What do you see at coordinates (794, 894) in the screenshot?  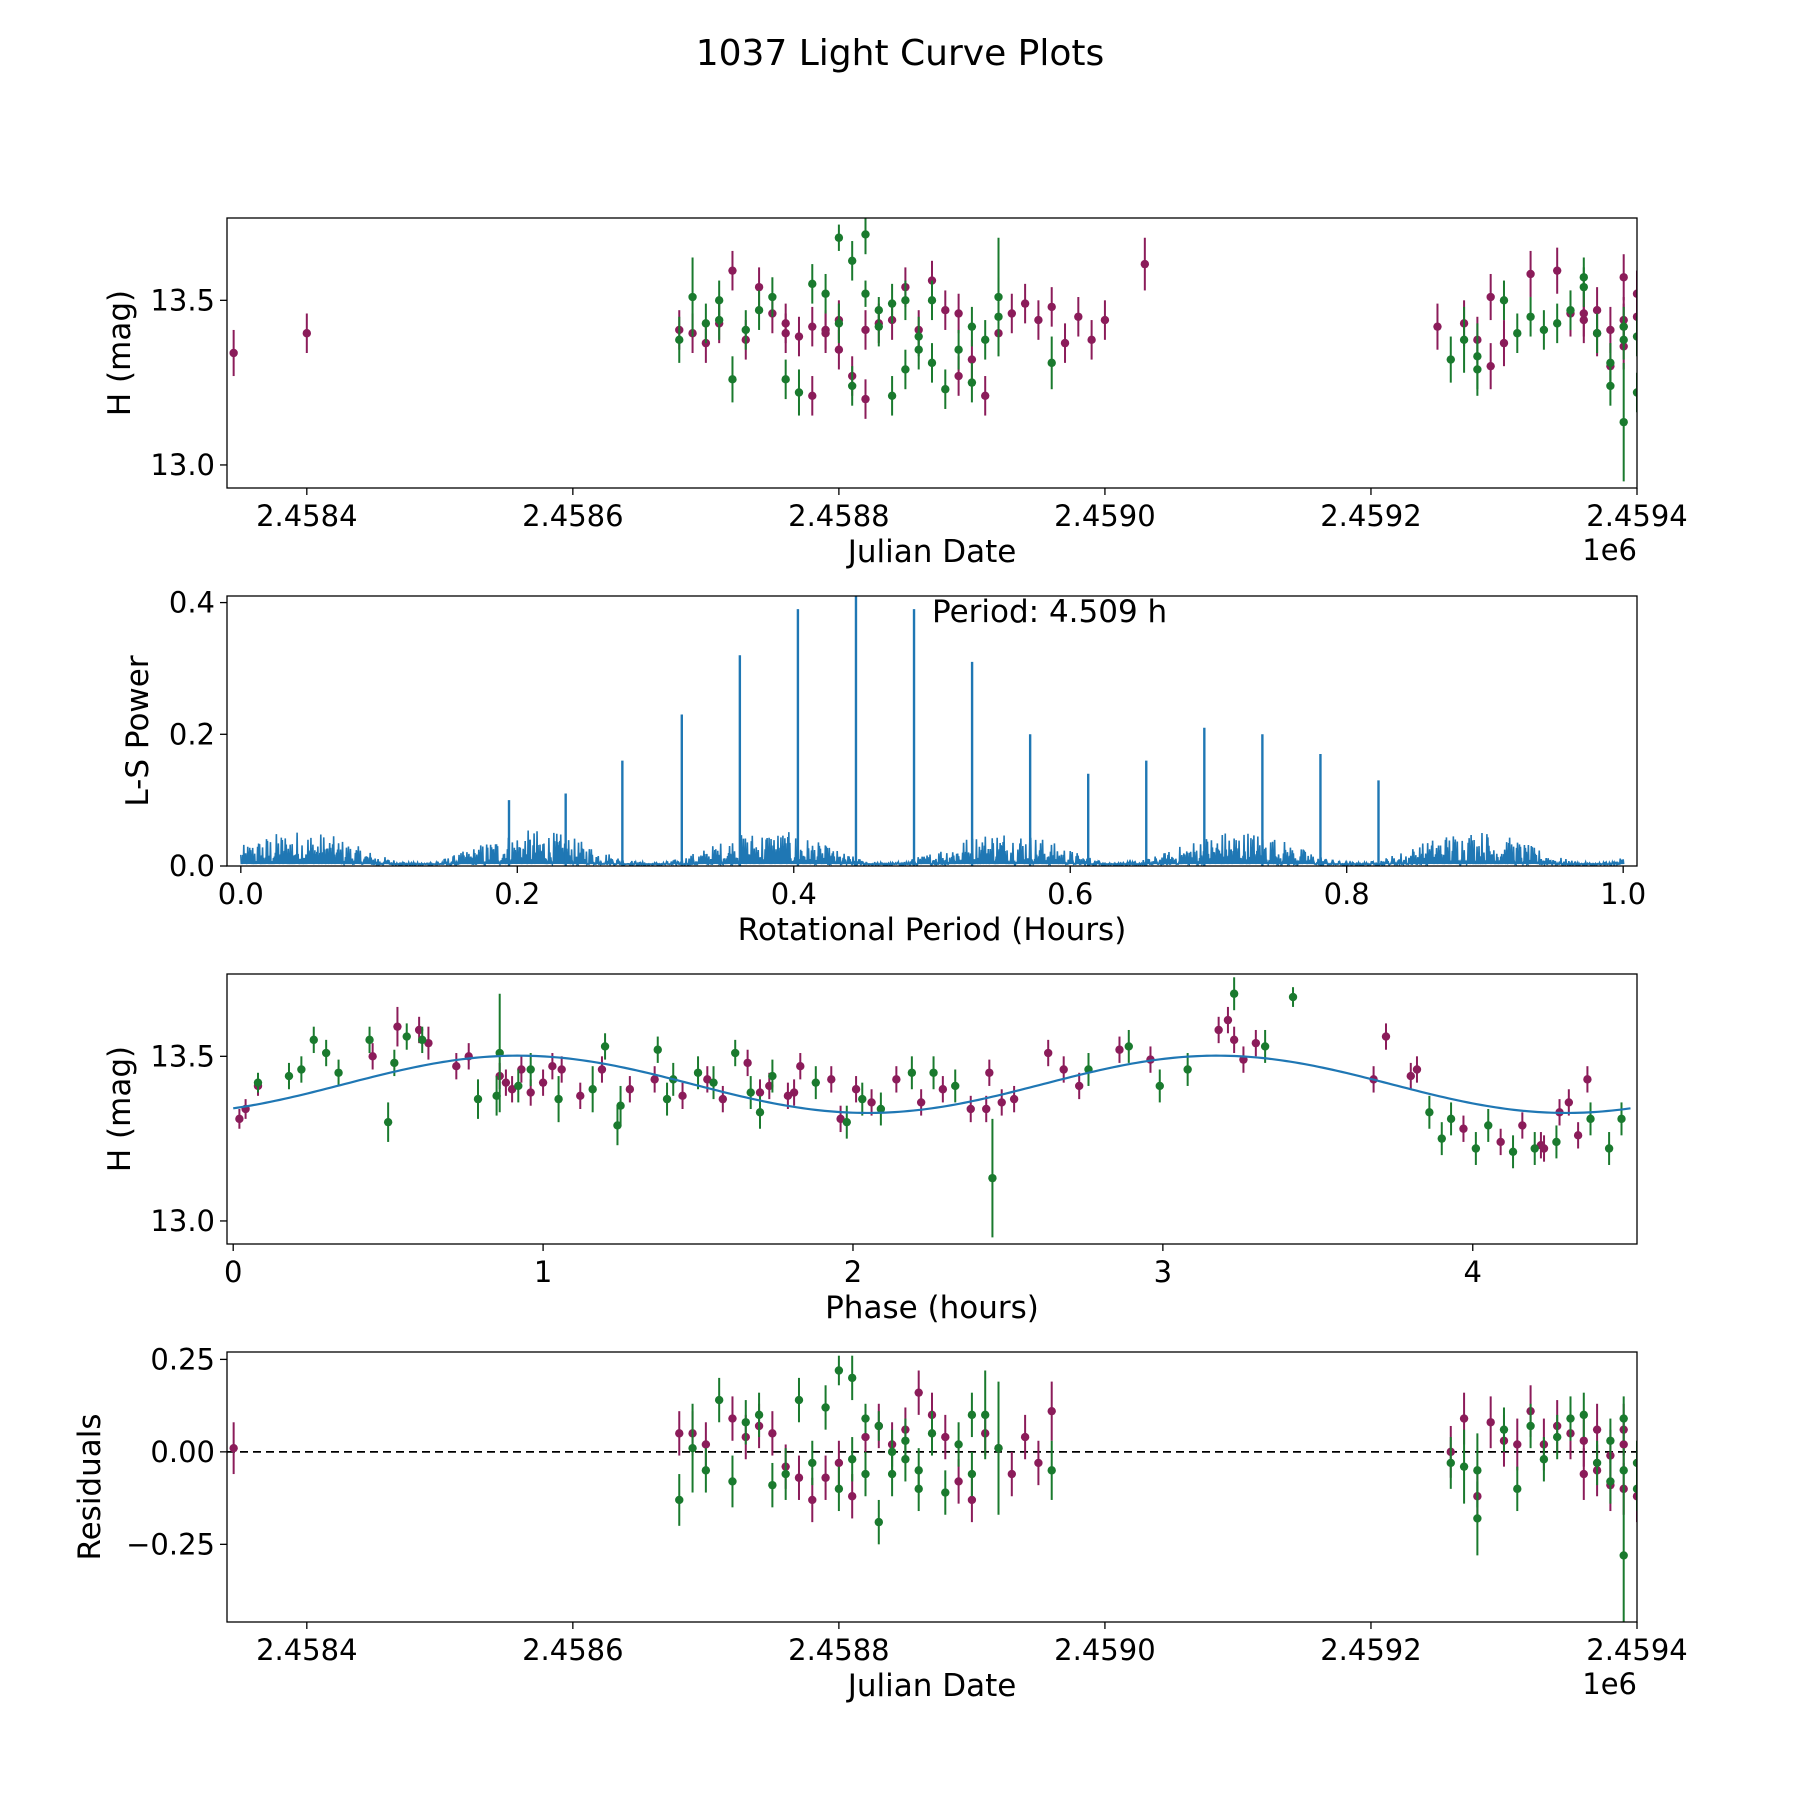 I see `x-tick-label: 0.4` at bounding box center [794, 894].